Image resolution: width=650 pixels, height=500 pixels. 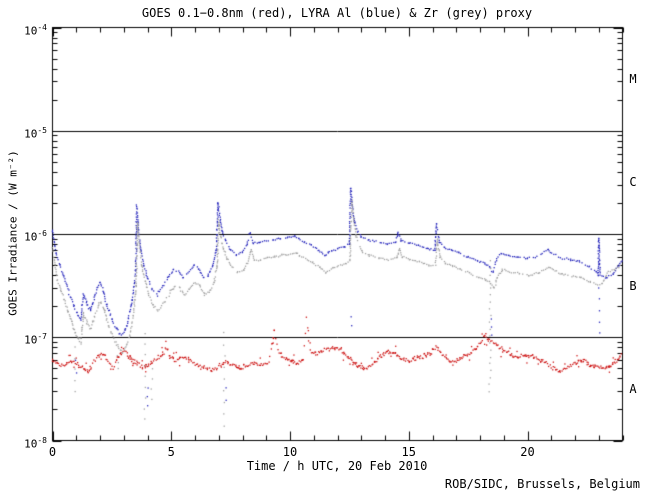 What do you see at coordinates (35, 133) in the screenshot?
I see `y-tick-label: 10⁻⁵` at bounding box center [35, 133].